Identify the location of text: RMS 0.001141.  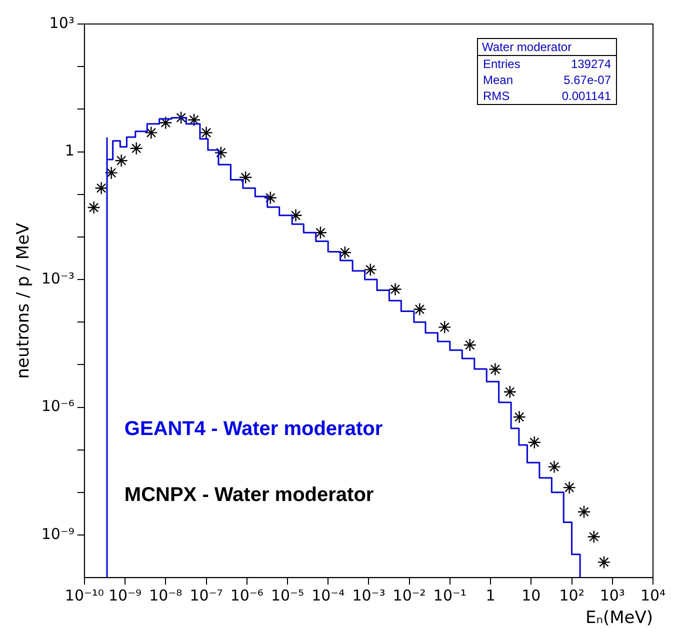
(547, 96).